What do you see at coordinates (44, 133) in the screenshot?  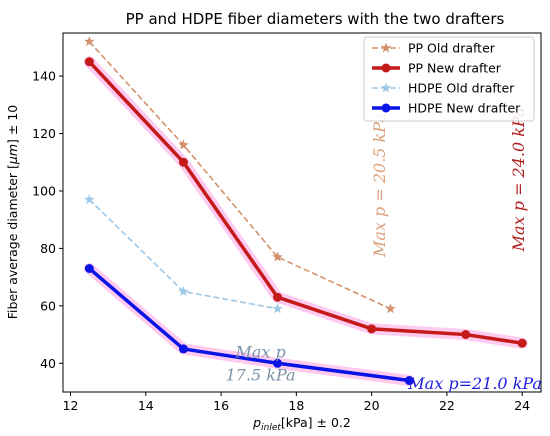 I see `y-tick-label: 120` at bounding box center [44, 133].